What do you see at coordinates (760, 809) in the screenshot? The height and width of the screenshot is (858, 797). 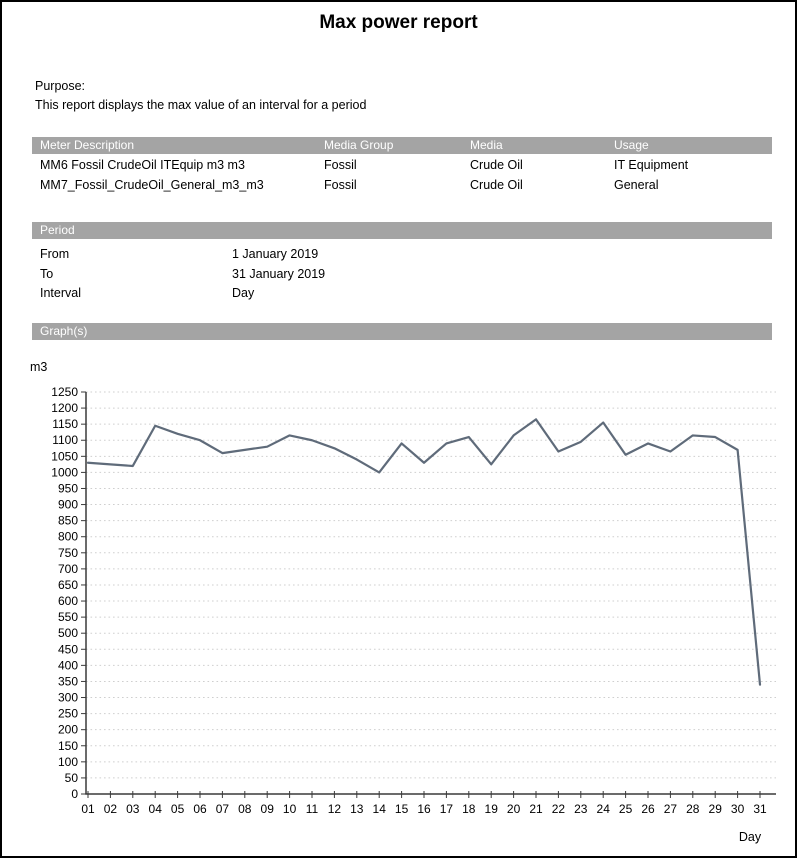 I see `svg-text: 31` at bounding box center [760, 809].